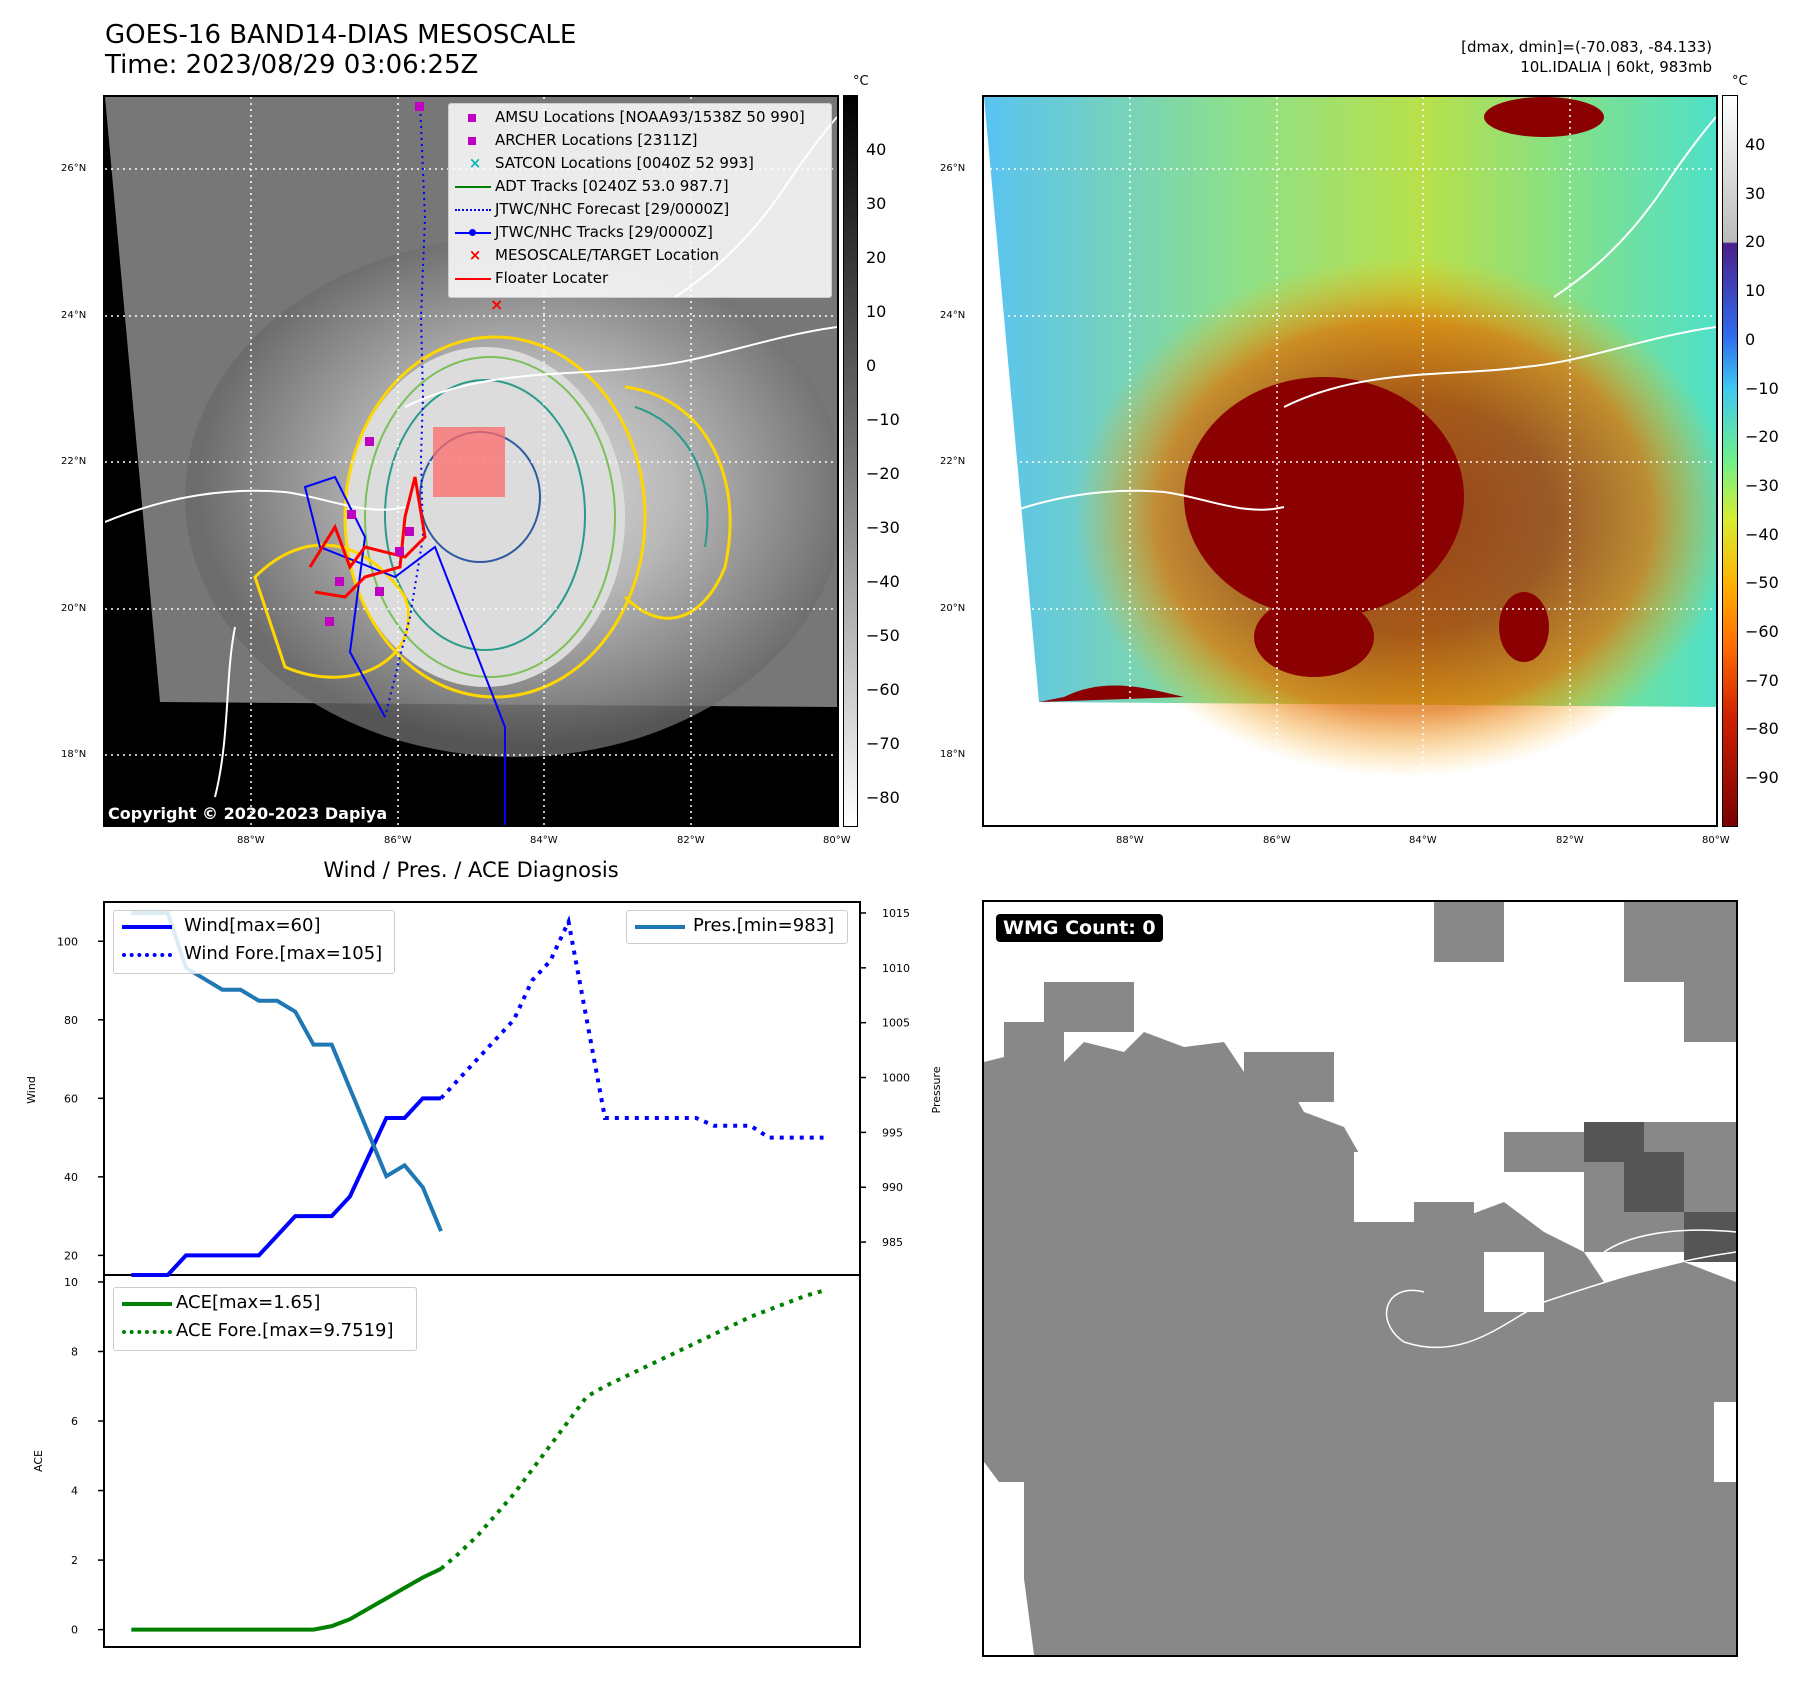  I want to click on legend-item: × MESOSCALE/TARGET Location, so click(594, 255).